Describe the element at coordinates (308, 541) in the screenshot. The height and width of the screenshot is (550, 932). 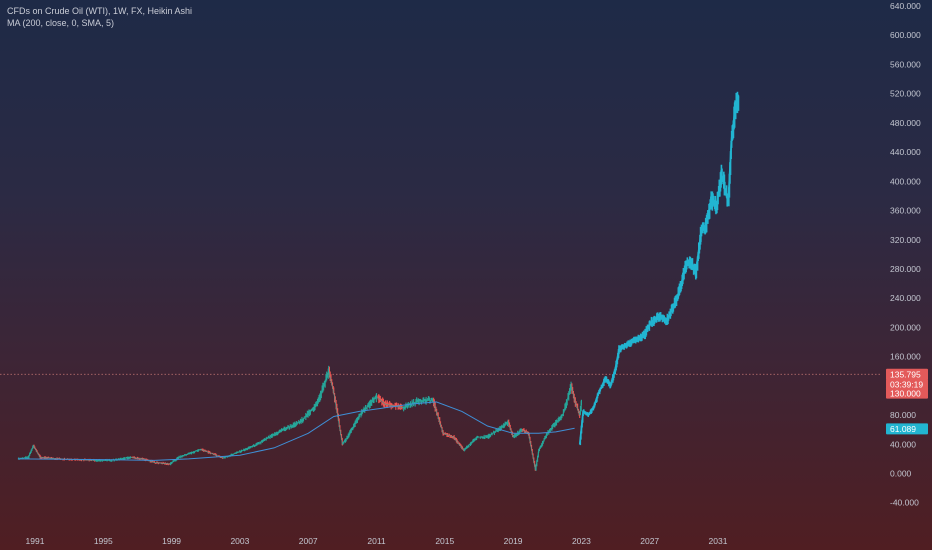
I see `x-tick-label: 2007` at that location.